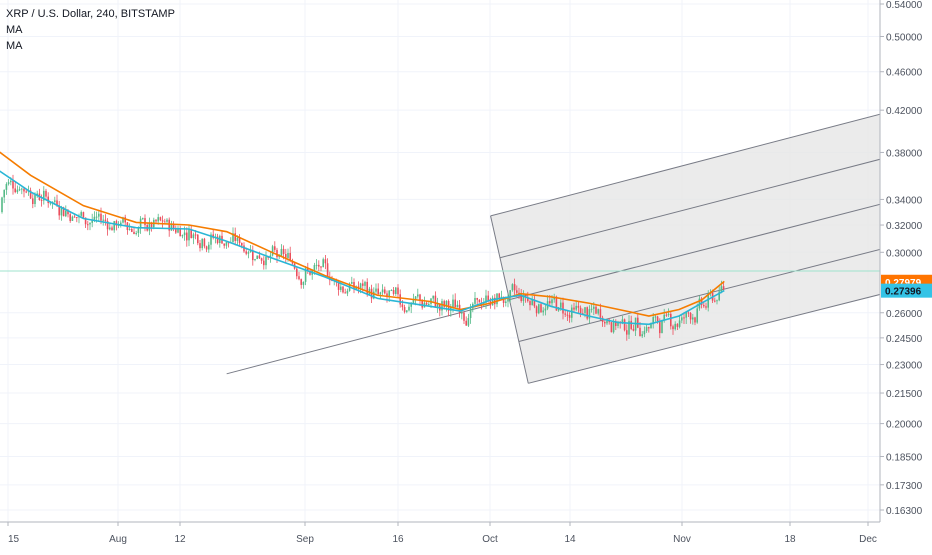 The width and height of the screenshot is (932, 555). Describe the element at coordinates (904, 314) in the screenshot. I see `price-axis-label: 0.26000` at that location.